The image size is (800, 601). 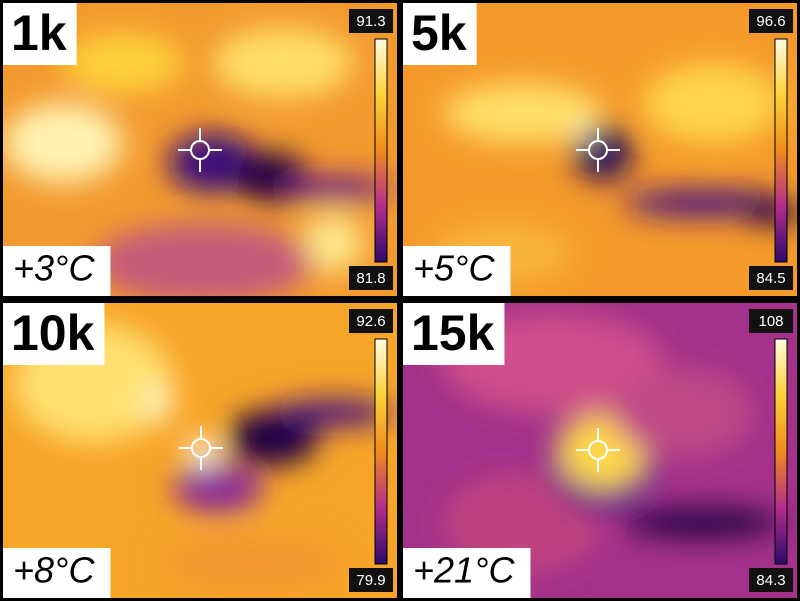 I want to click on panel-delta: +5°C, so click(x=454, y=268).